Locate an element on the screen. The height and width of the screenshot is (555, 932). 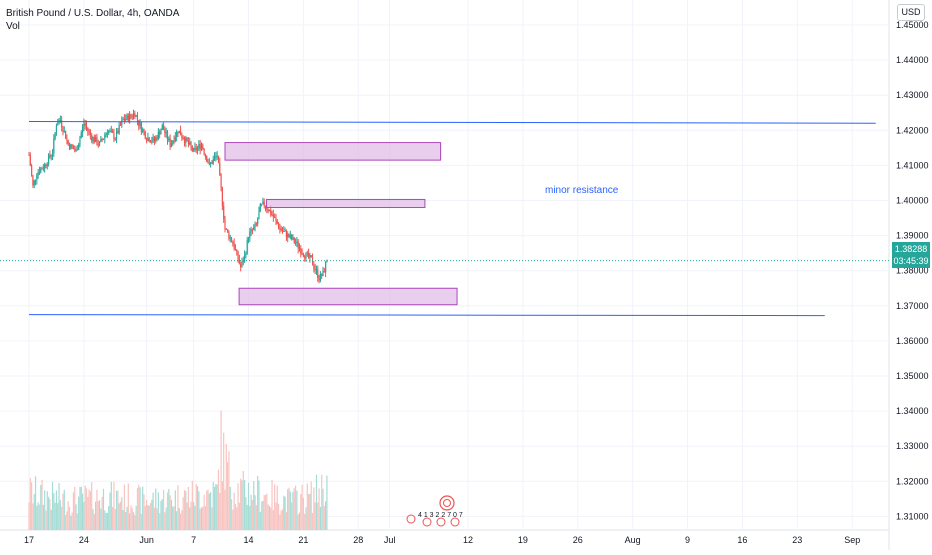
time-tick-label: 21 is located at coordinates (303, 540).